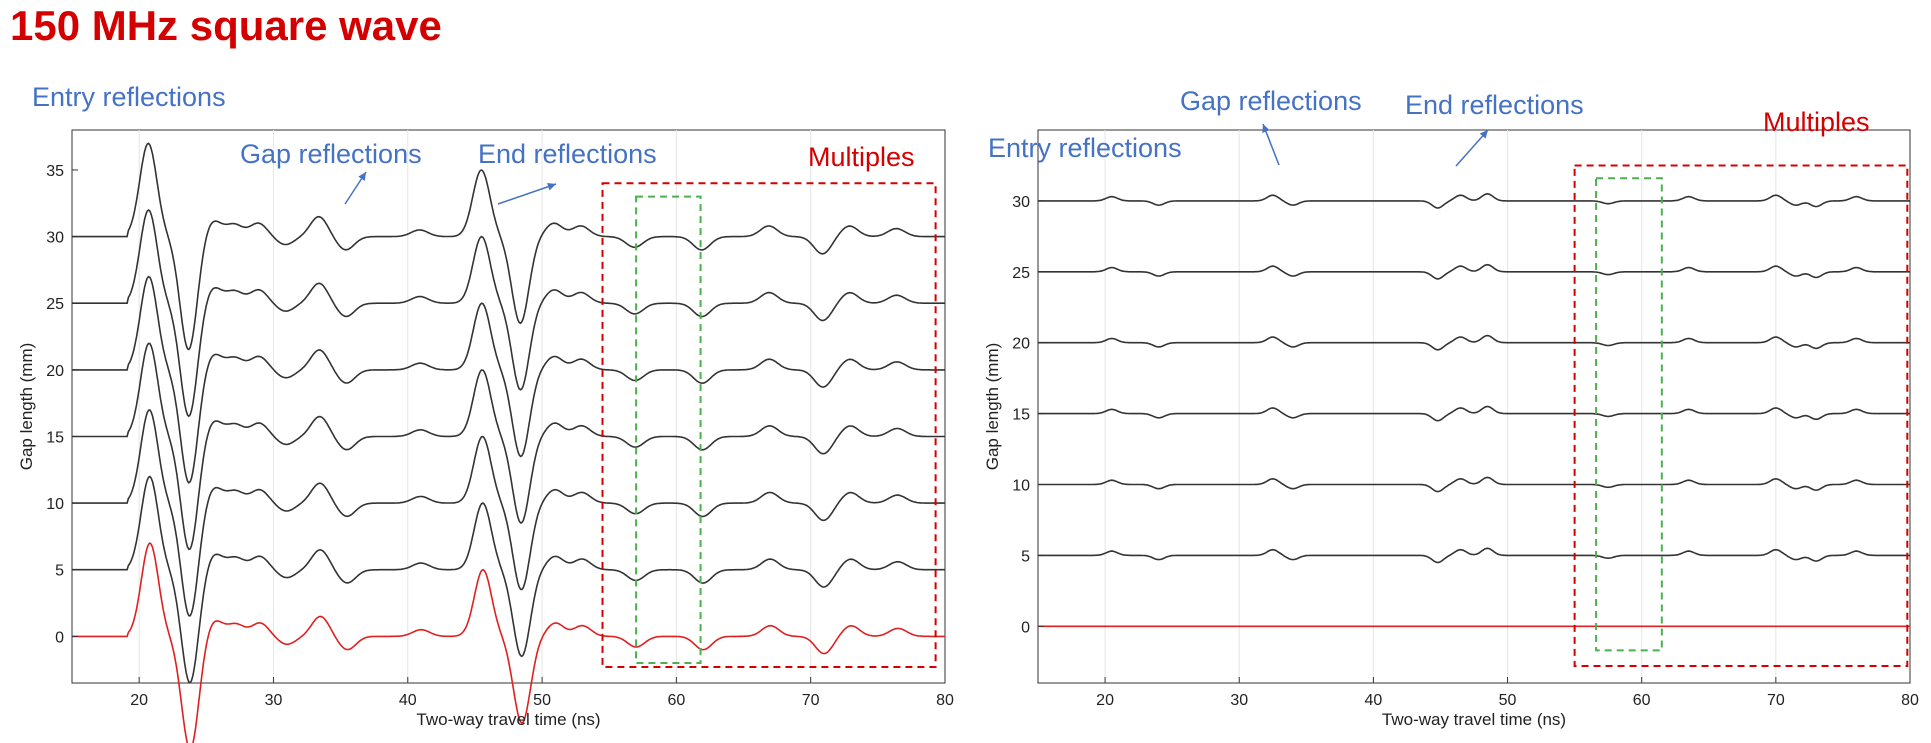 The image size is (1931, 743). I want to click on right-end-reflections-label: End reflections, so click(1494, 105).